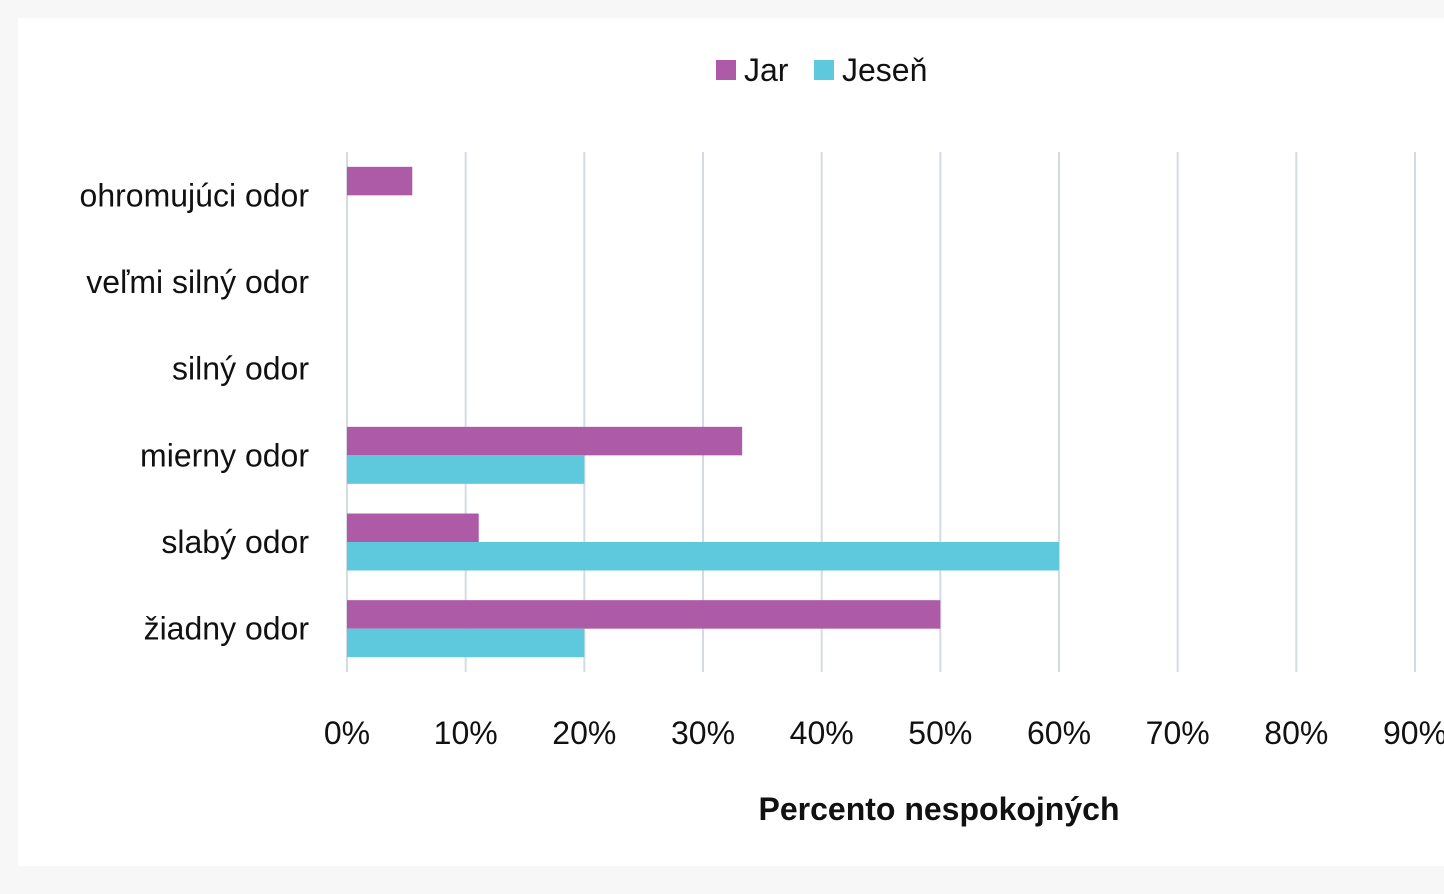 This screenshot has height=894, width=1444. What do you see at coordinates (822, 733) in the screenshot?
I see `x-tick-label: 40%` at bounding box center [822, 733].